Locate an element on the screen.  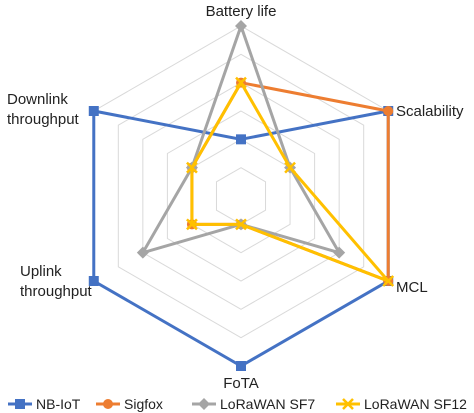
point-lorawan-sf12-mcl is located at coordinates (388, 281).